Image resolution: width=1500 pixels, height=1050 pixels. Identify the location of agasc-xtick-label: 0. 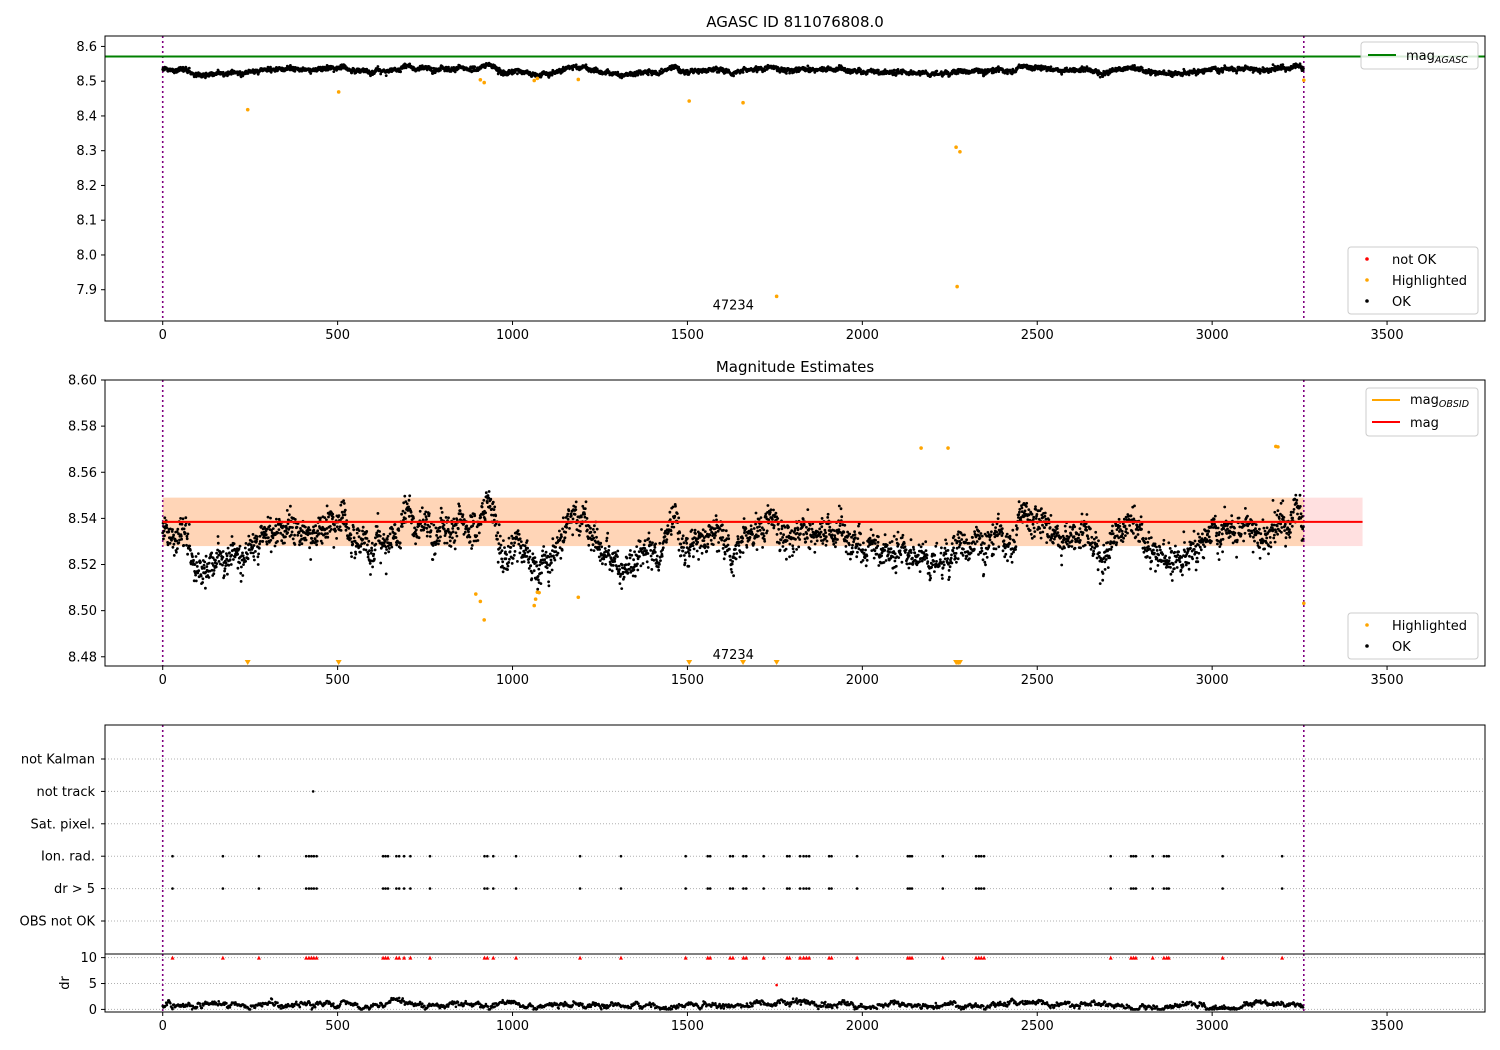
(163, 335).